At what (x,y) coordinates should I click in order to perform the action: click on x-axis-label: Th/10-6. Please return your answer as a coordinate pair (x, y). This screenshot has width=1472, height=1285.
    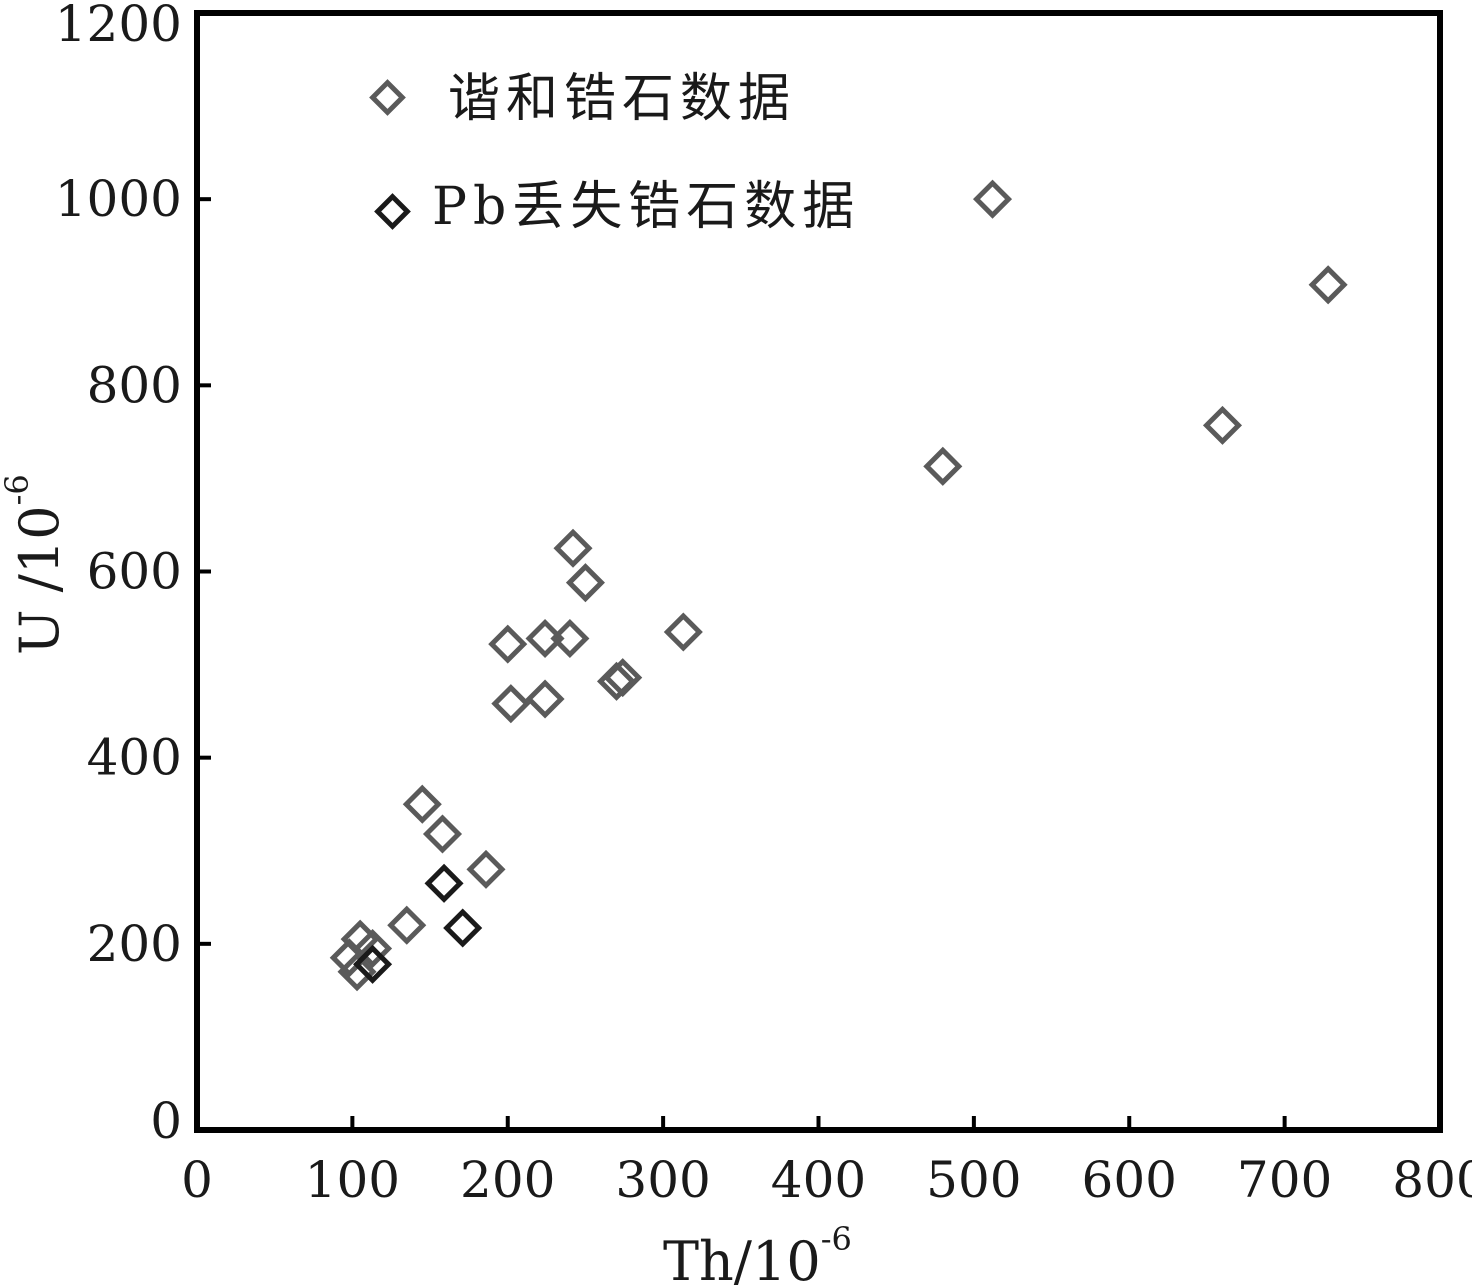
    Looking at the image, I should click on (757, 1252).